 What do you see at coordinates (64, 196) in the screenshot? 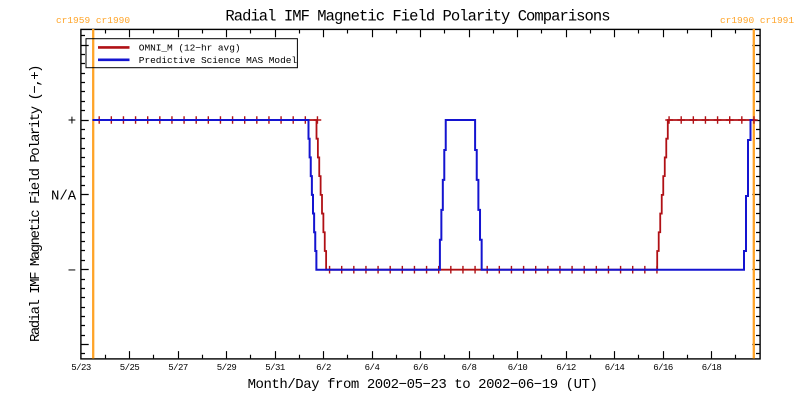
I see `svg-text: N/A` at bounding box center [64, 196].